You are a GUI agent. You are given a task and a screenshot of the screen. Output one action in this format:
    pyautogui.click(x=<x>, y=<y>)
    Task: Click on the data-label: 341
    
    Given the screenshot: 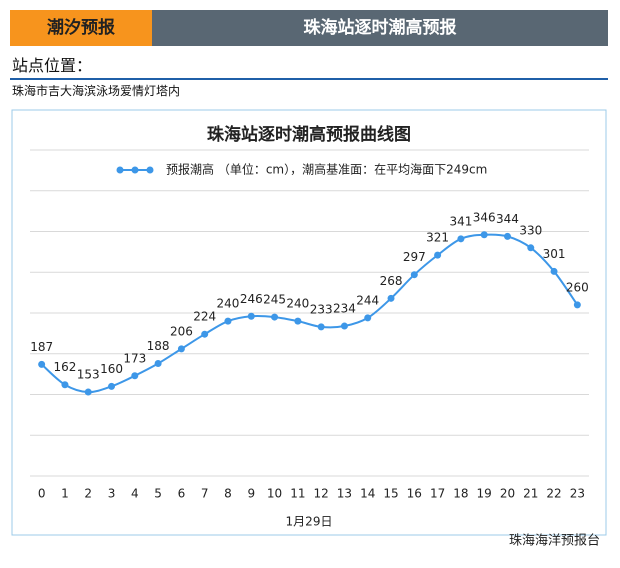 What is the action you would take?
    pyautogui.click(x=460, y=221)
    